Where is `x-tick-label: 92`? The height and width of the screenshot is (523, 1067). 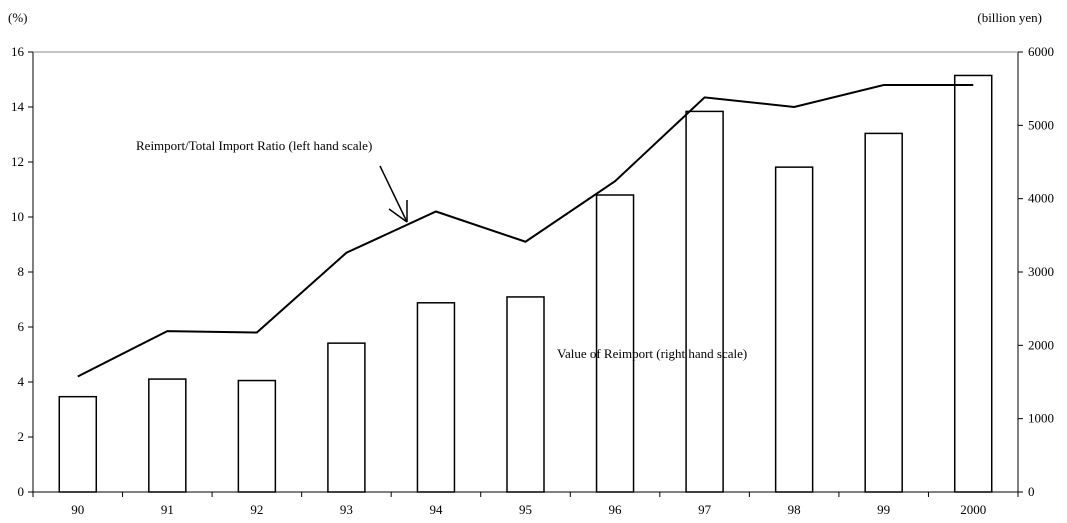 x-tick-label: 92 is located at coordinates (256, 509).